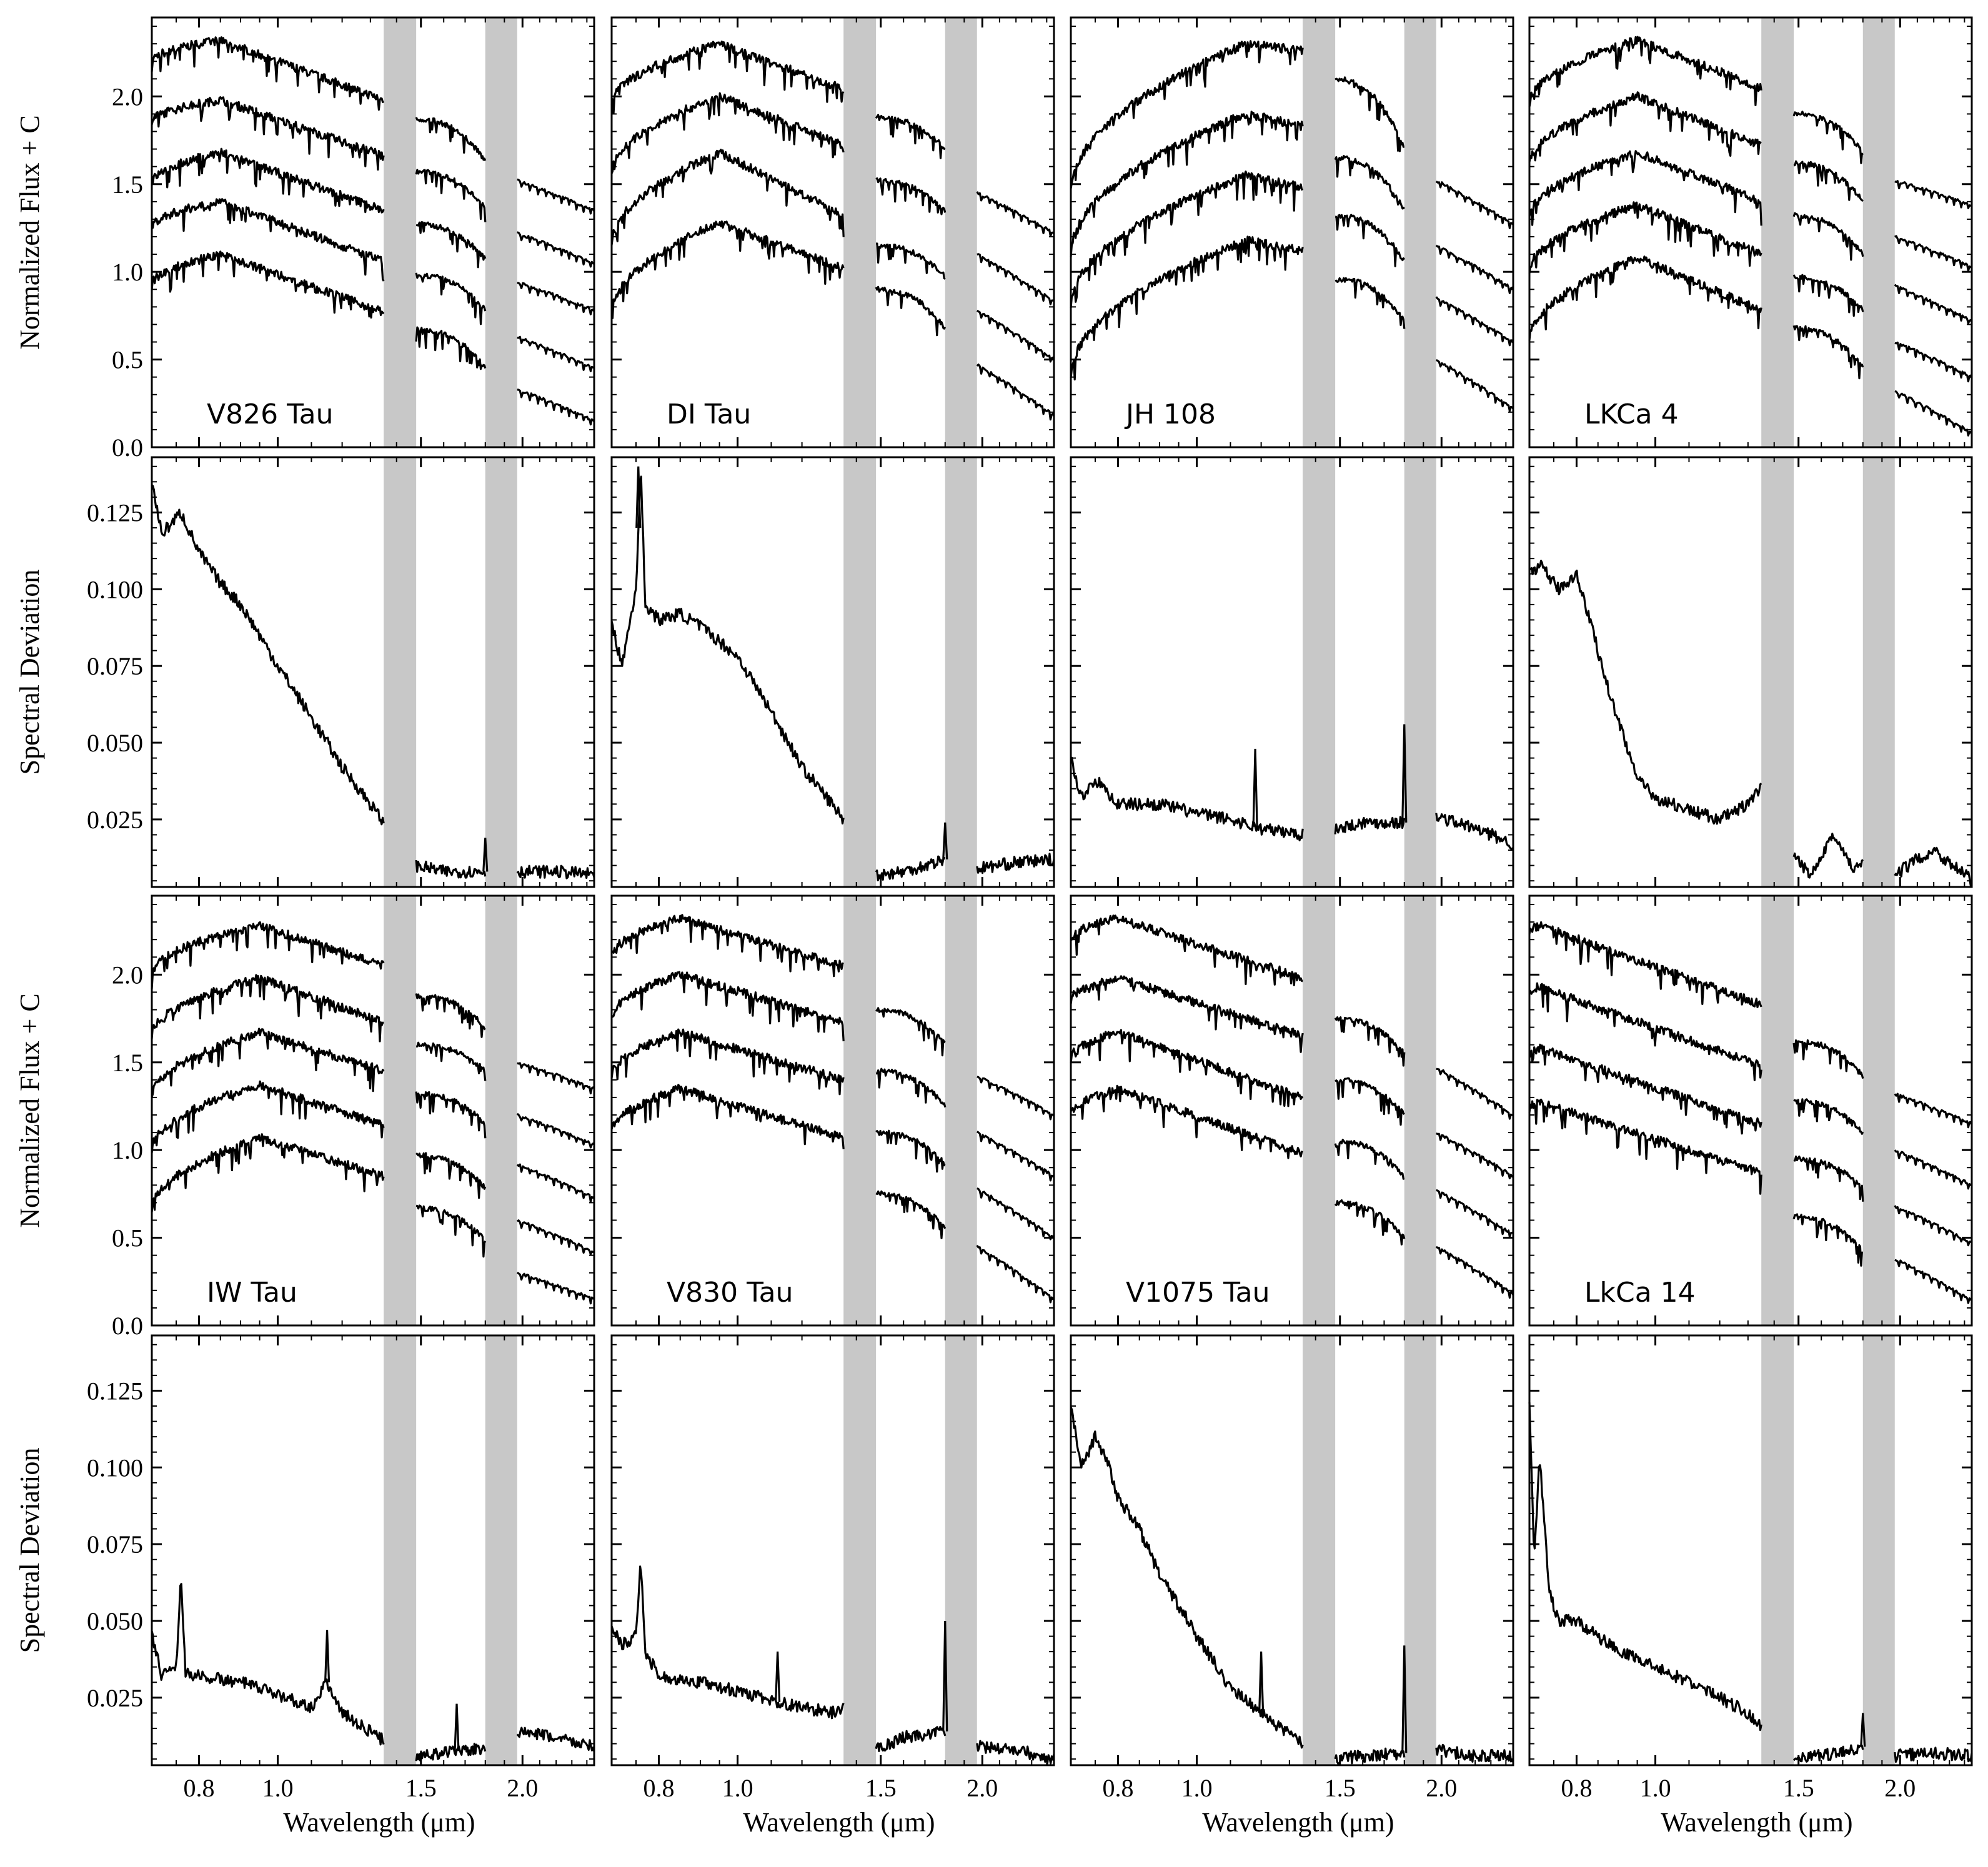  Describe the element at coordinates (128, 448) in the screenshot. I see `y-tick-label: 0.0` at that location.